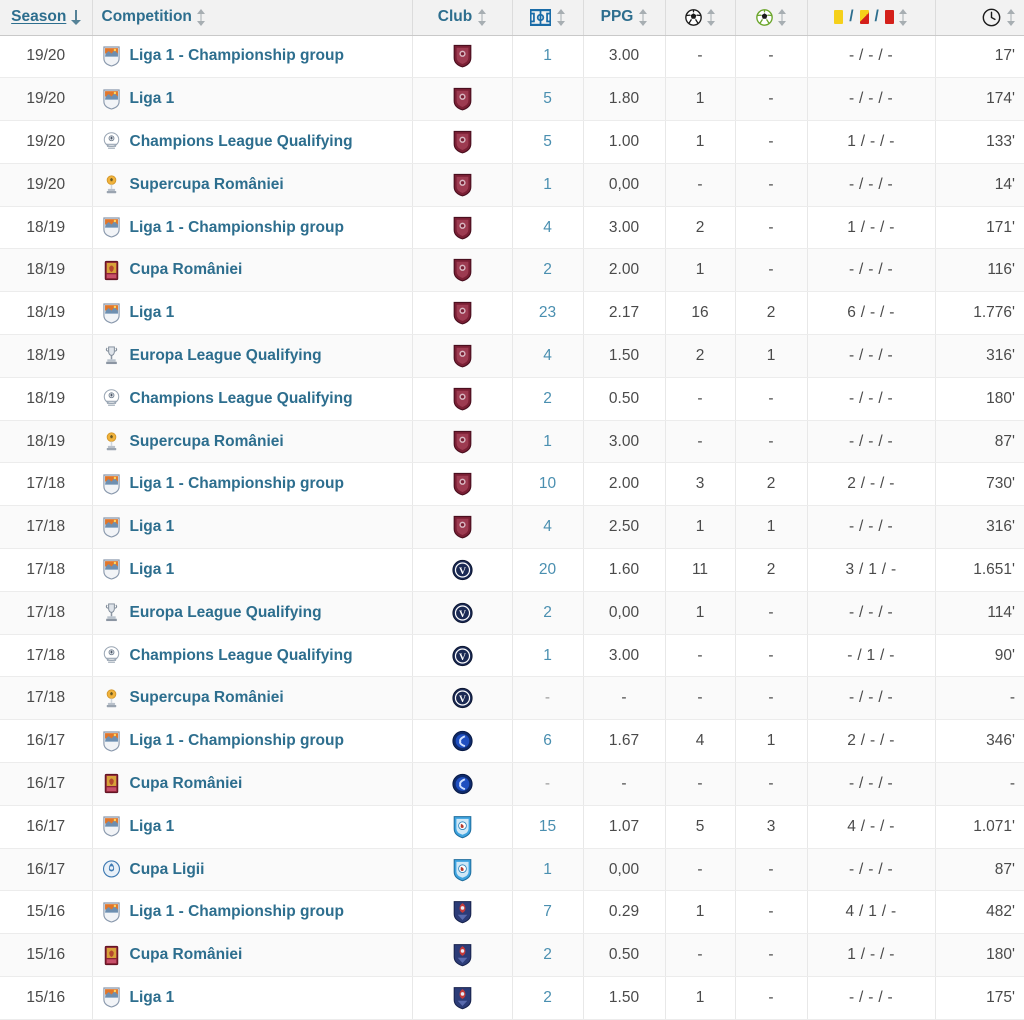 The image size is (1024, 1020). I want to click on cell-appearances: 6, so click(548, 741).